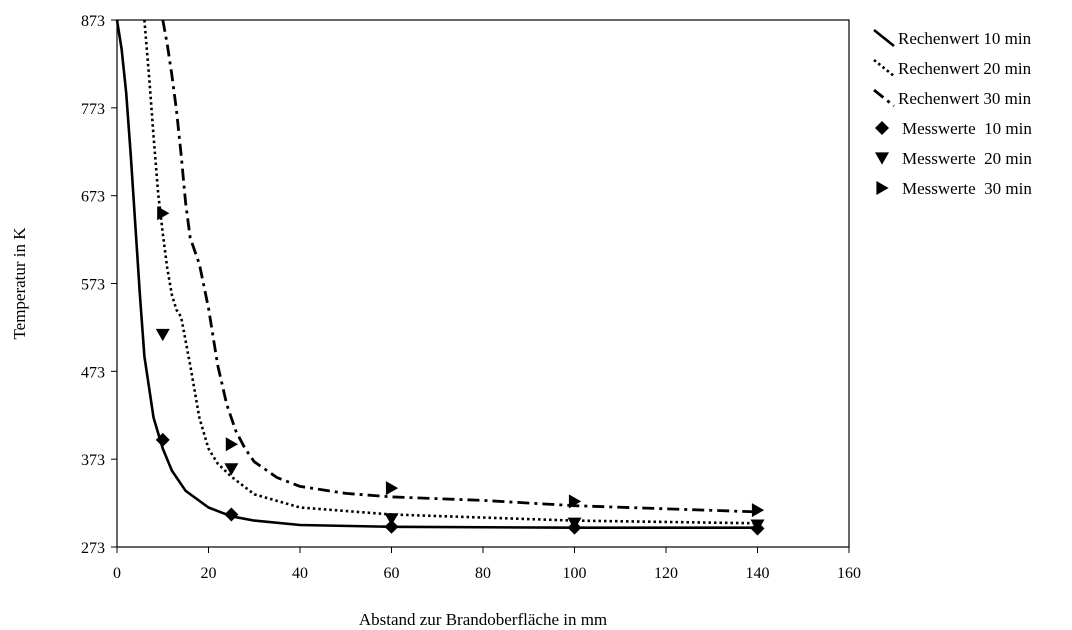 The image size is (1072, 630). I want to click on y-tick-label: 273, so click(93, 548).